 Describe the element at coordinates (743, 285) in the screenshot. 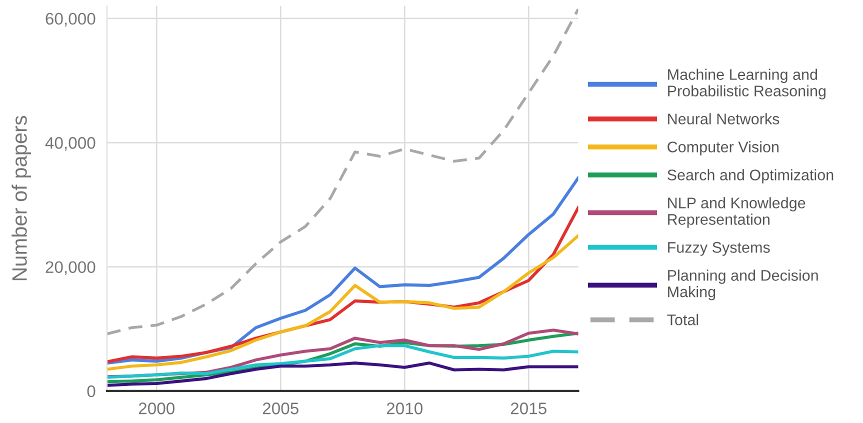

I see `legend-label: Planning and Decision Making` at that location.